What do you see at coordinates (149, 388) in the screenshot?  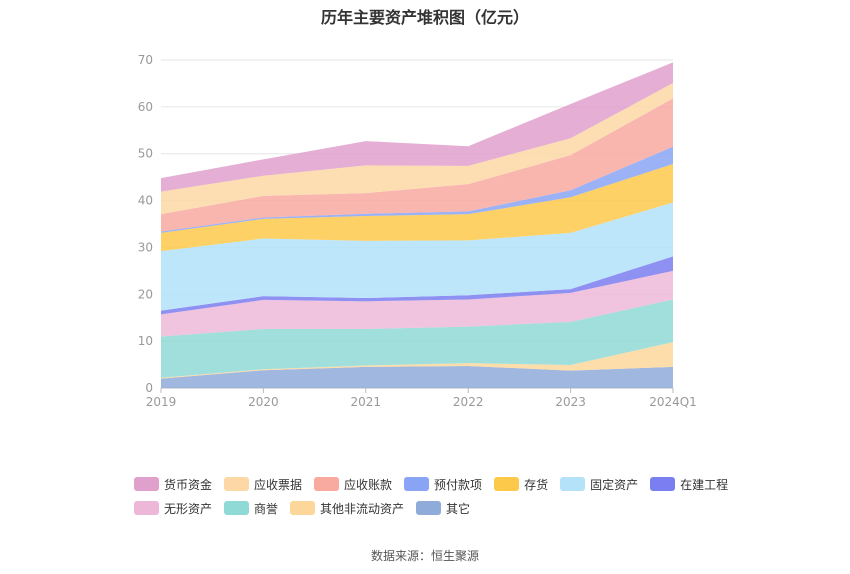 I see `y-tick-label: 0` at bounding box center [149, 388].